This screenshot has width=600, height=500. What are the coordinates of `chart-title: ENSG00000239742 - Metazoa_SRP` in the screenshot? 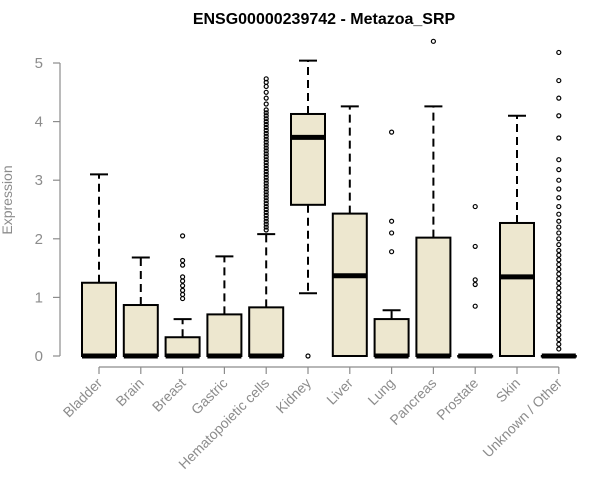 It's located at (324, 19).